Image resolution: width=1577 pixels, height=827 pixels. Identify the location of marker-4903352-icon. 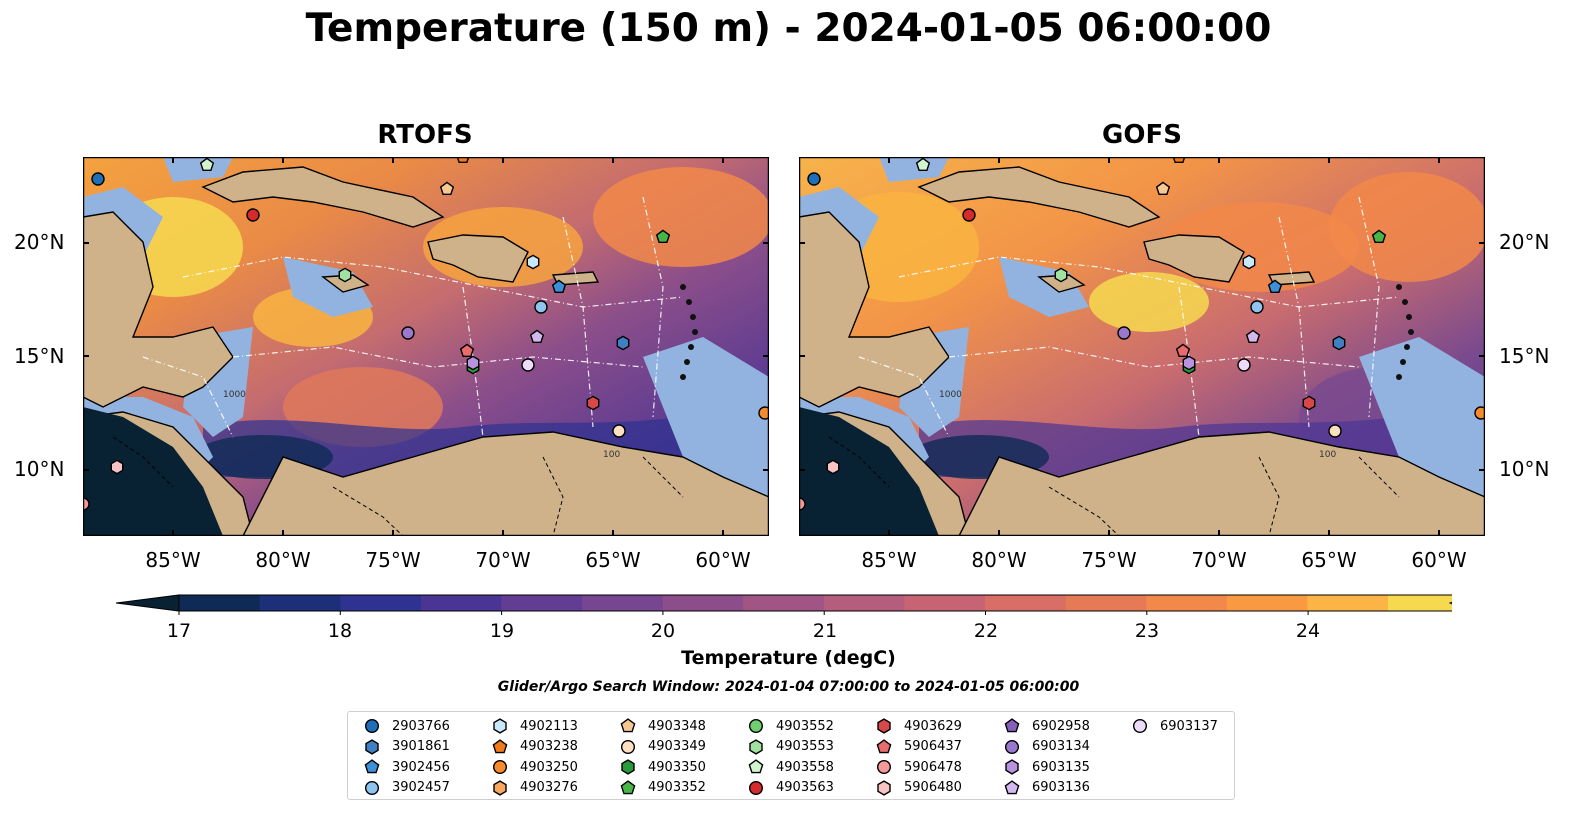
(663, 236).